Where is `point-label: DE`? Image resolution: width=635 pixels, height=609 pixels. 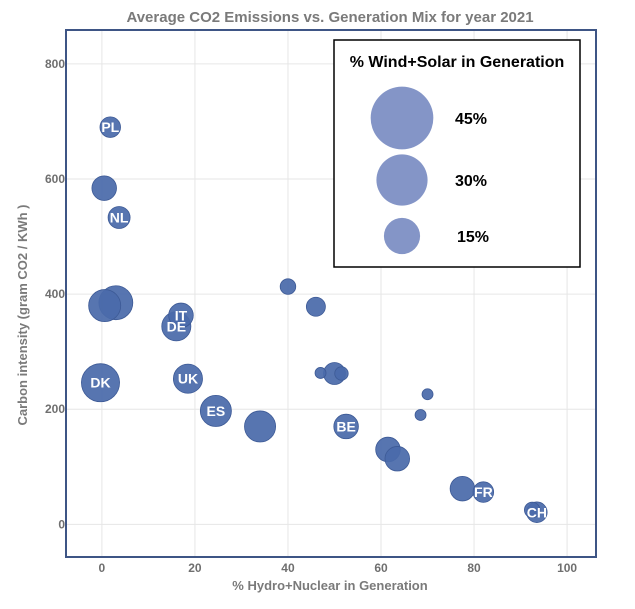
point-label: DE is located at coordinates (176, 326).